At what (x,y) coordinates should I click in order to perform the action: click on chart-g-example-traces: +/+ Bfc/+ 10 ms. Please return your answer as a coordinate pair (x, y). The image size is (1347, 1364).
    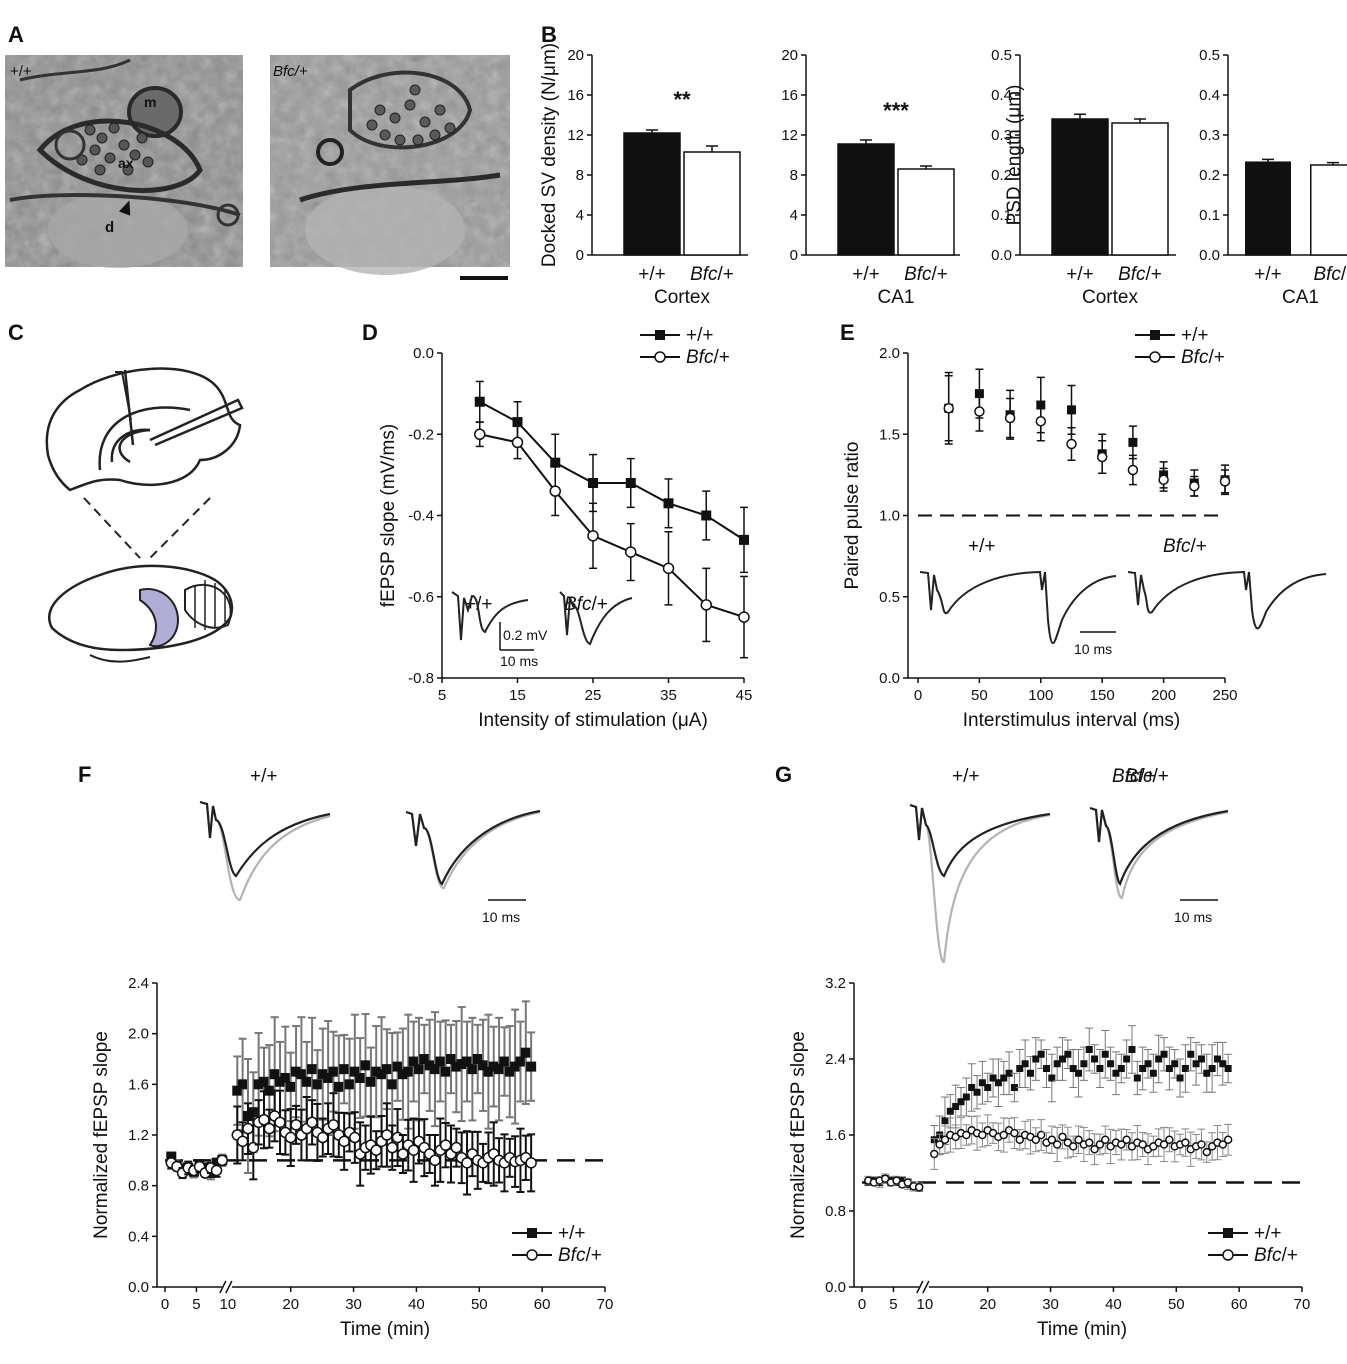
    Looking at the image, I should click on (1069, 865).